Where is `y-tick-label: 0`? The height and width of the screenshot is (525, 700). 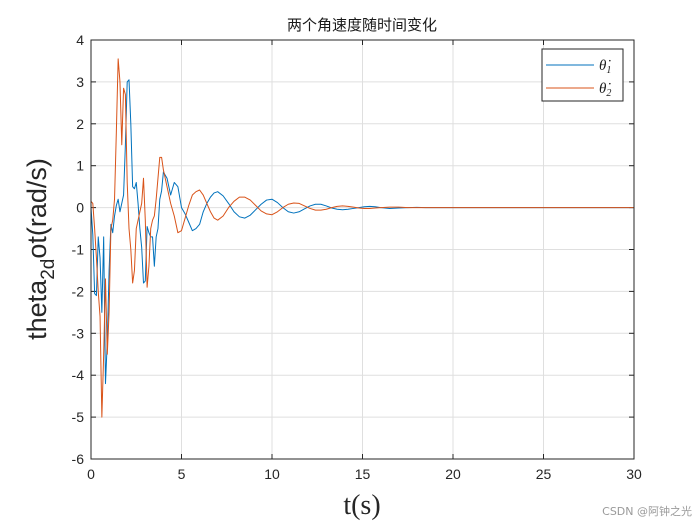 y-tick-label: 0 is located at coordinates (80, 208).